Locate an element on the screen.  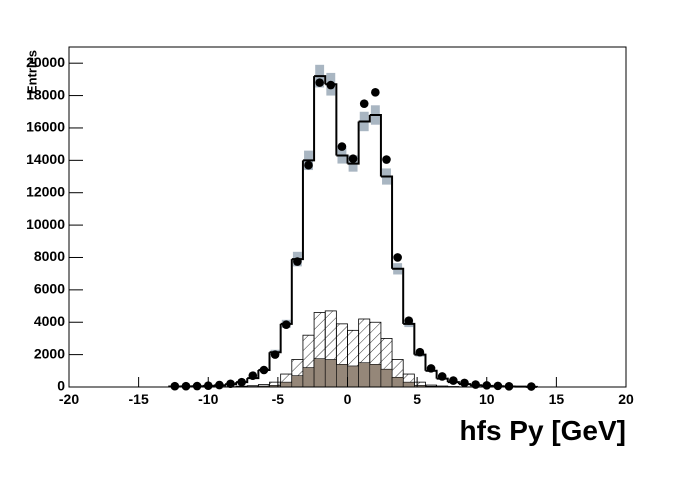
x-tick-label: 10 is located at coordinates (487, 399).